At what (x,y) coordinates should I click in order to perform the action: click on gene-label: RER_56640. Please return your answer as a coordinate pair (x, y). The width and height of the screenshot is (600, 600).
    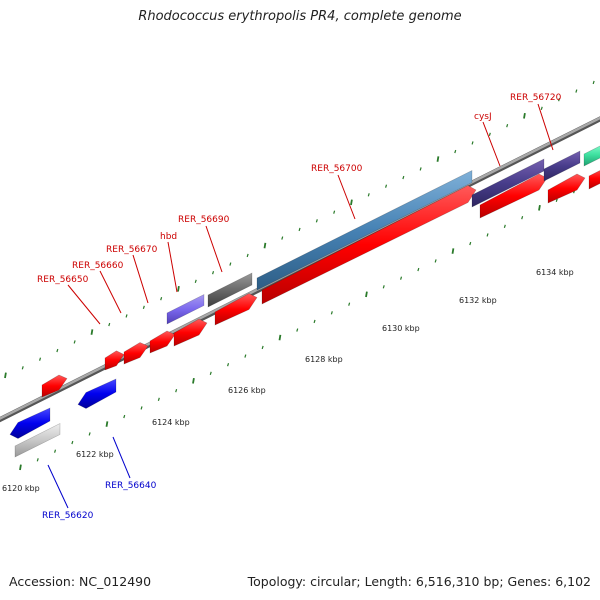
    Looking at the image, I should click on (131, 486).